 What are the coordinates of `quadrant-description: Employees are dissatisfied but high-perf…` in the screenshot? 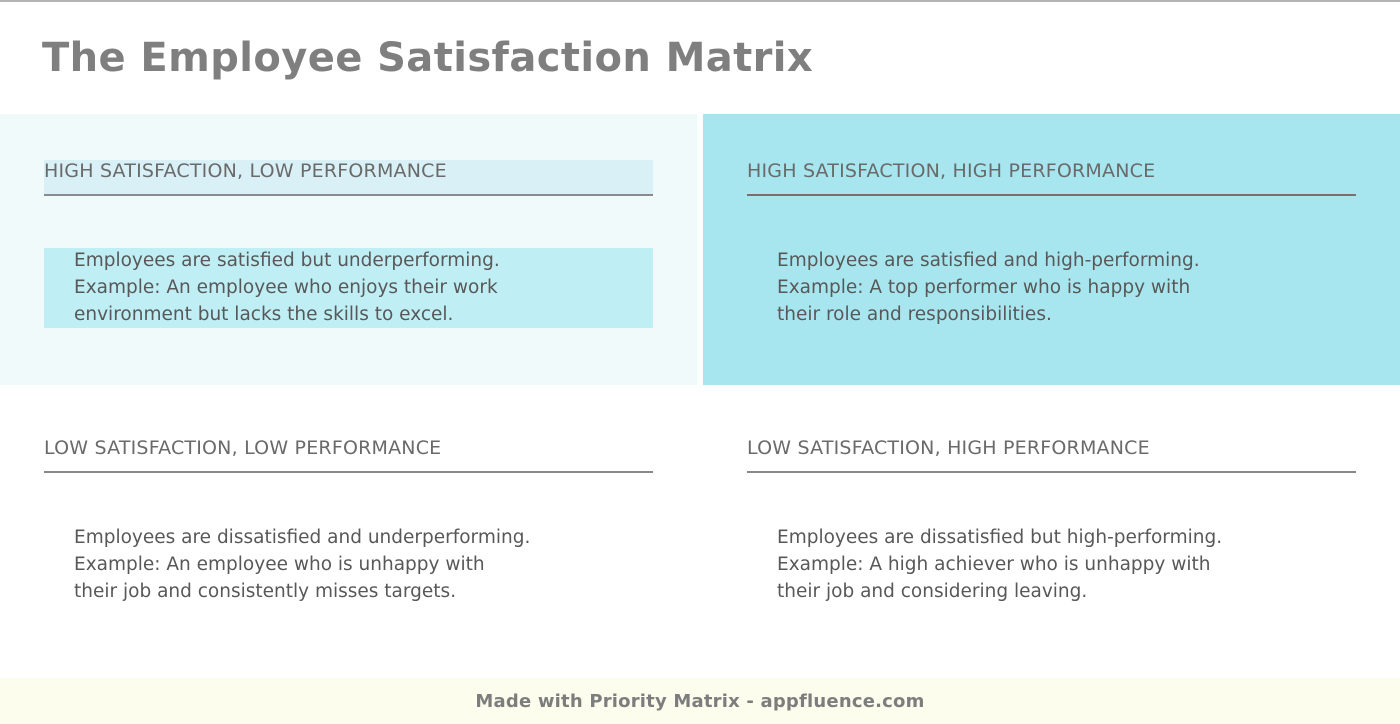 It's located at (1000, 564).